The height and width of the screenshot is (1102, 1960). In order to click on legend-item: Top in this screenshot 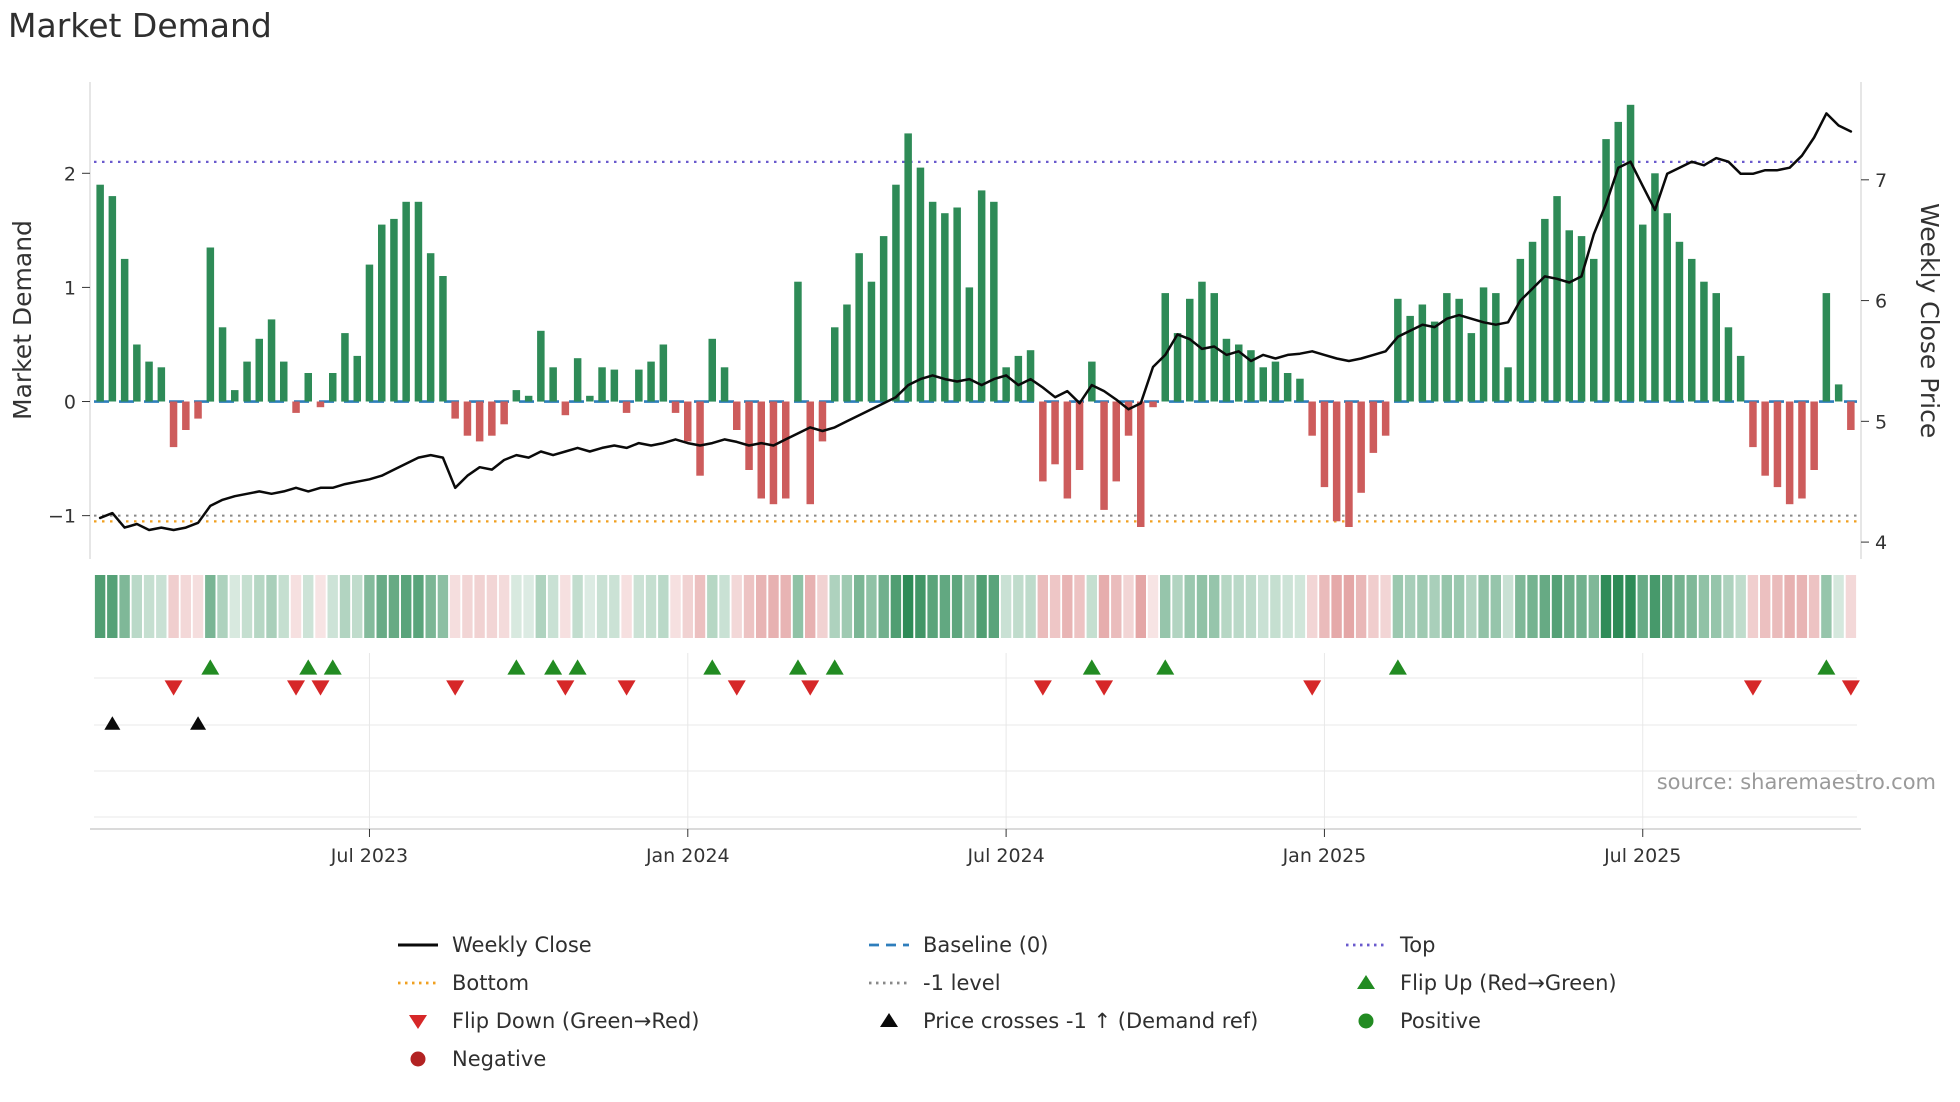, I will do `click(1564, 945)`.